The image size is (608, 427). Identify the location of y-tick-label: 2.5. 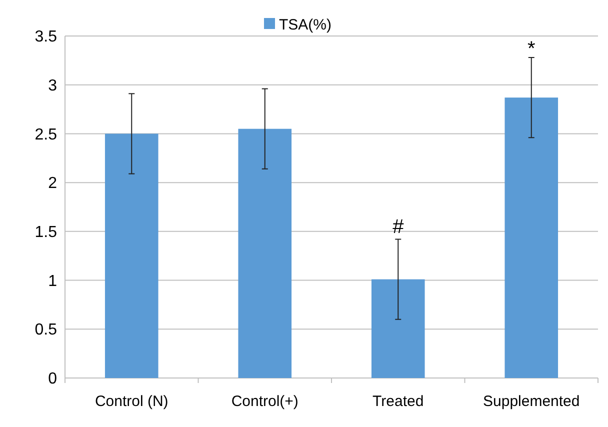
(46, 135).